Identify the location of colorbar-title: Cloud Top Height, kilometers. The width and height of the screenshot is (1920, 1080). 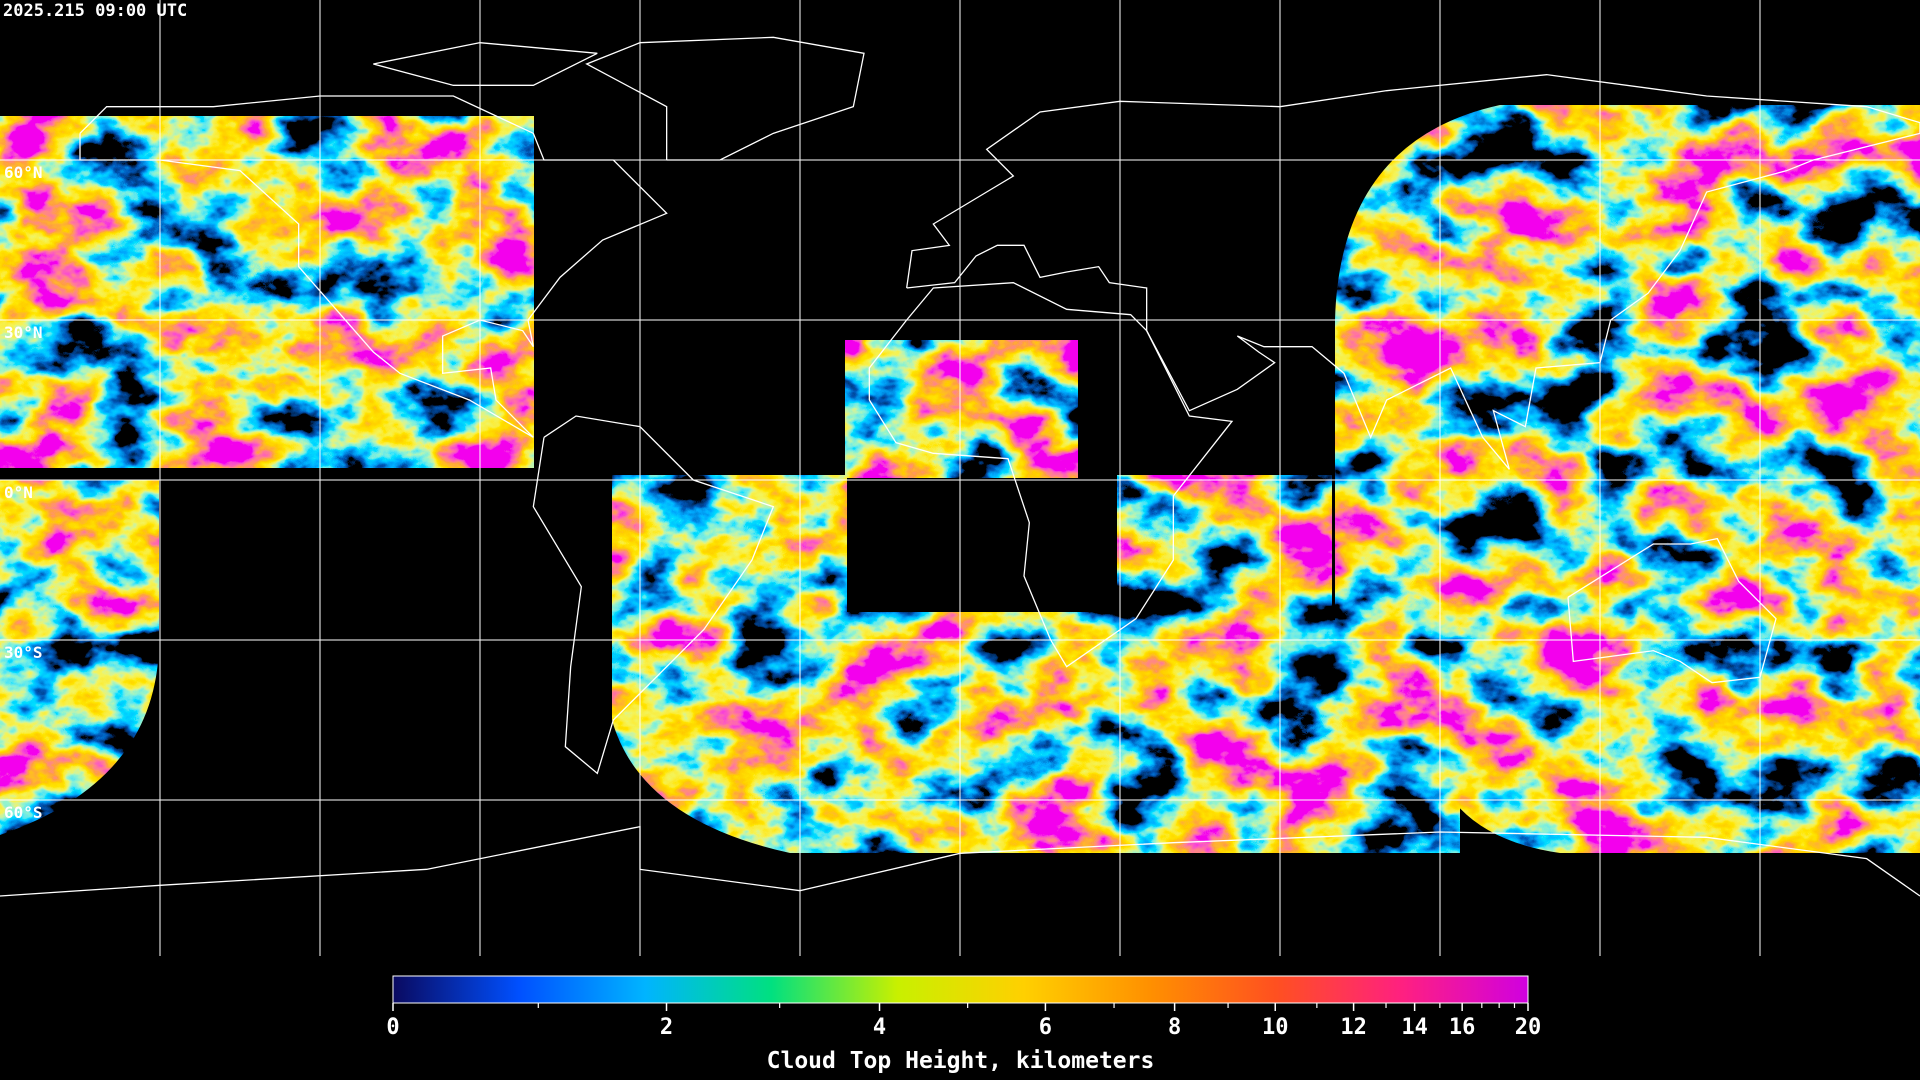
(961, 1061).